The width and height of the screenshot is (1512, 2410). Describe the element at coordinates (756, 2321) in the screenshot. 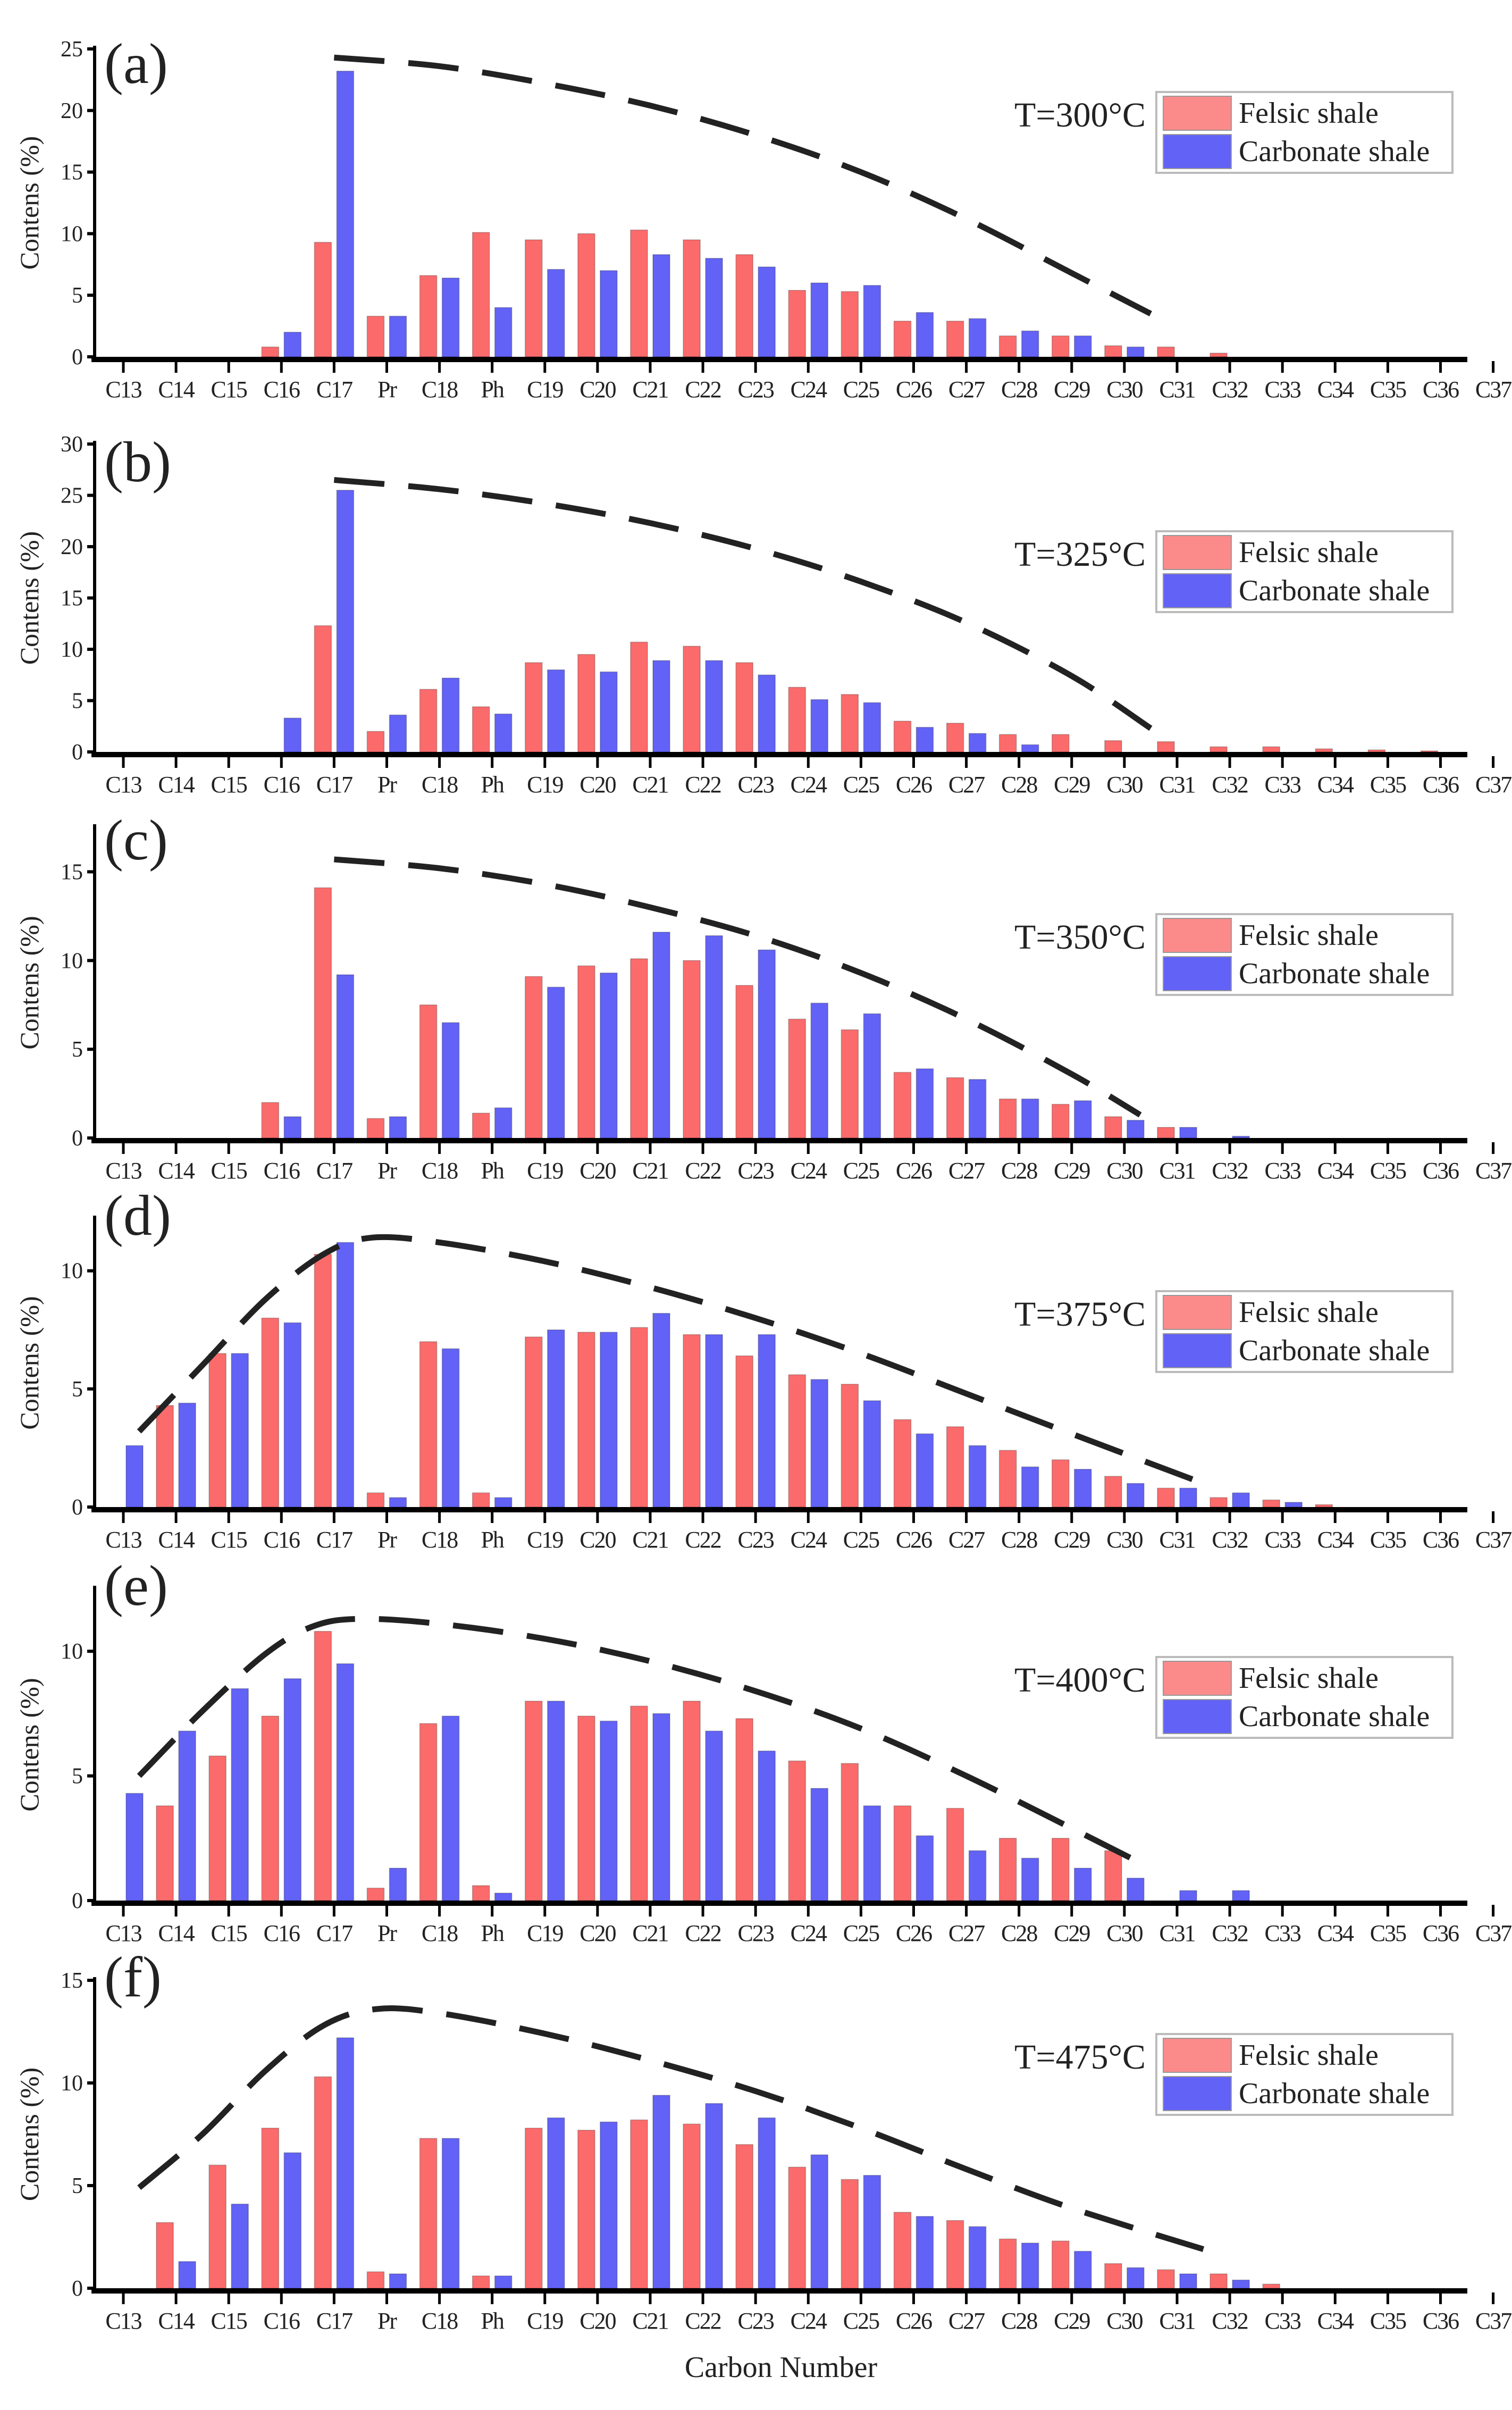

I see `panel-f-x-tick-label-C23: C23` at that location.